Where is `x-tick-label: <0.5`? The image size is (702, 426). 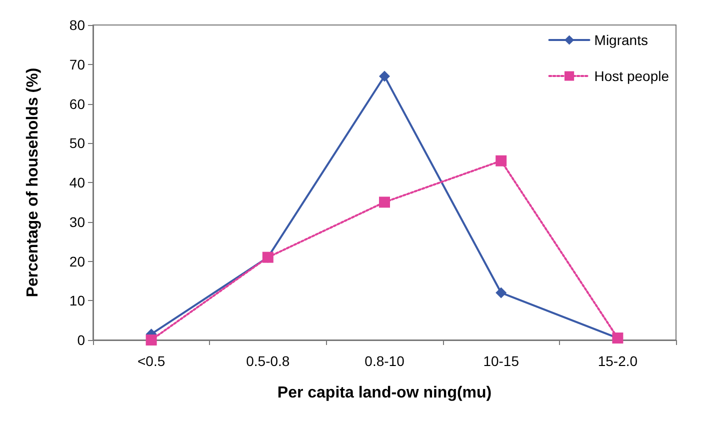 x-tick-label: <0.5 is located at coordinates (151, 361).